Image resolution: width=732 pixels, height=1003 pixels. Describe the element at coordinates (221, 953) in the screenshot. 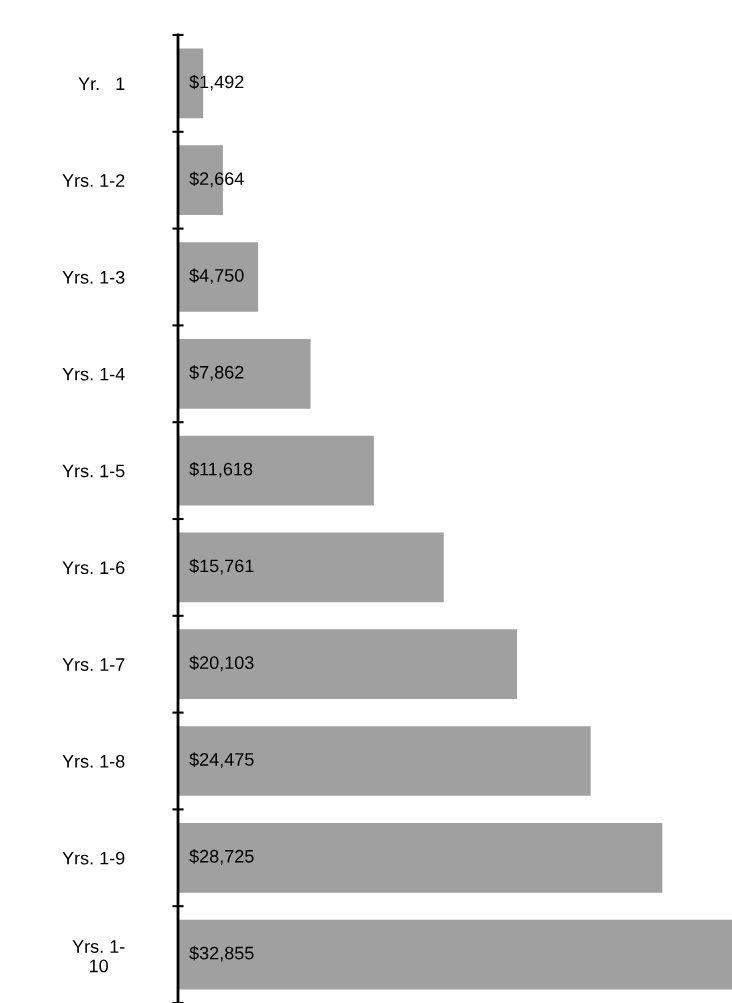

I see `data-label: $32,855` at that location.